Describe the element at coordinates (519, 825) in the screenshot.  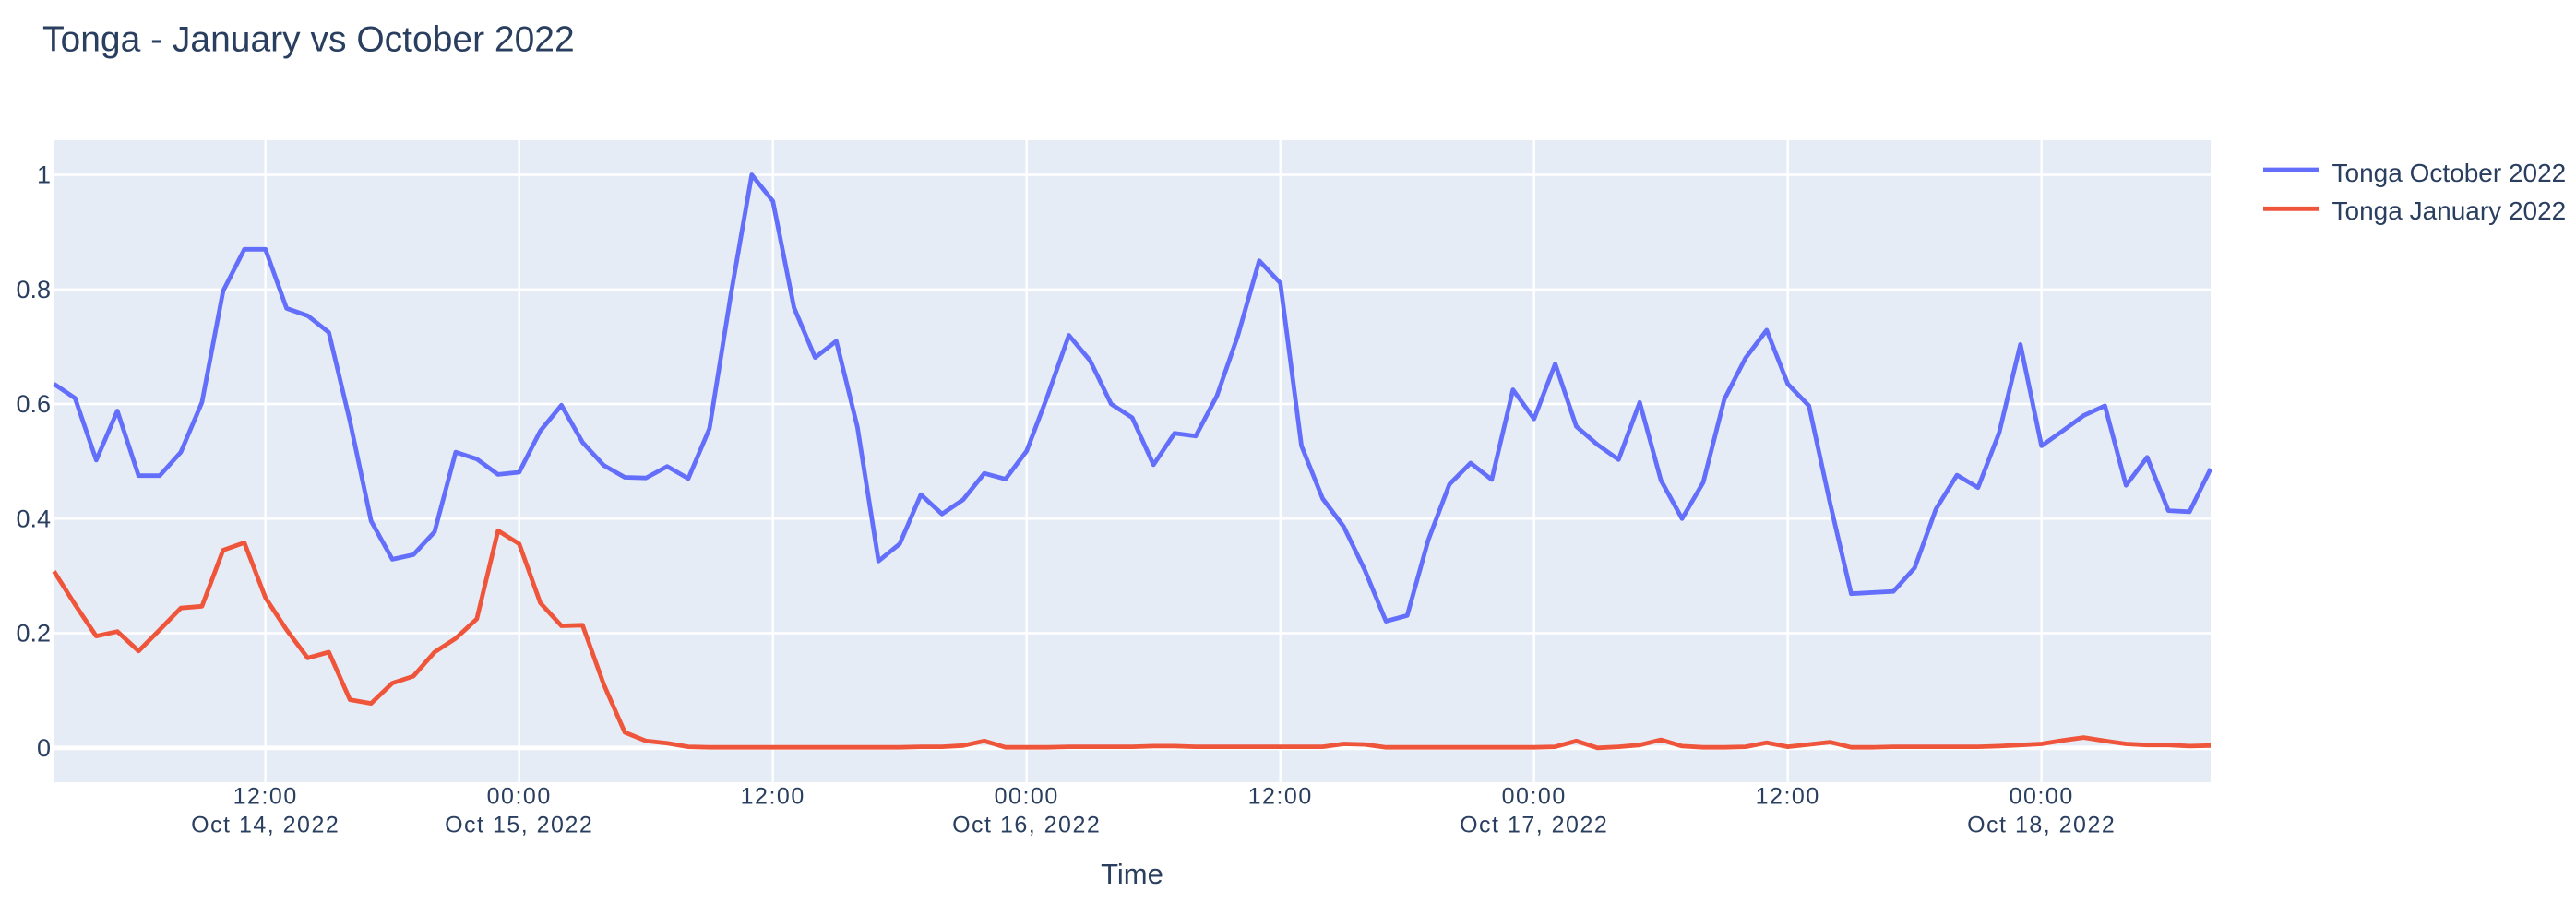
I see `svg-text: Oct 15, 2022` at that location.